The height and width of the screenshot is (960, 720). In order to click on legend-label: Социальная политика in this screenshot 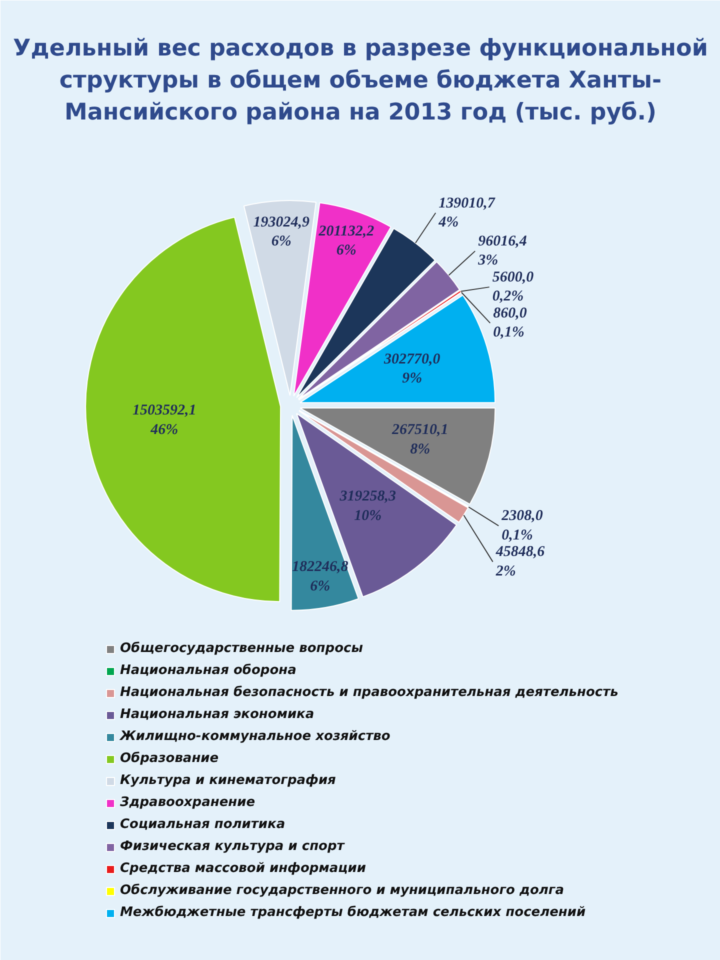, I will do `click(203, 824)`.